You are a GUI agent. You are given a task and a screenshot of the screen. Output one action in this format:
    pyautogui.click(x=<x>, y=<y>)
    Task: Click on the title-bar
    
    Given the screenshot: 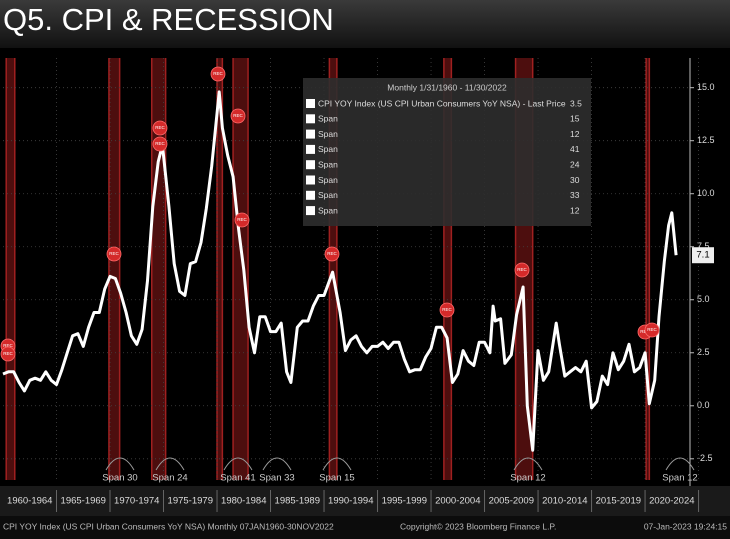 What is the action you would take?
    pyautogui.click(x=365, y=24)
    